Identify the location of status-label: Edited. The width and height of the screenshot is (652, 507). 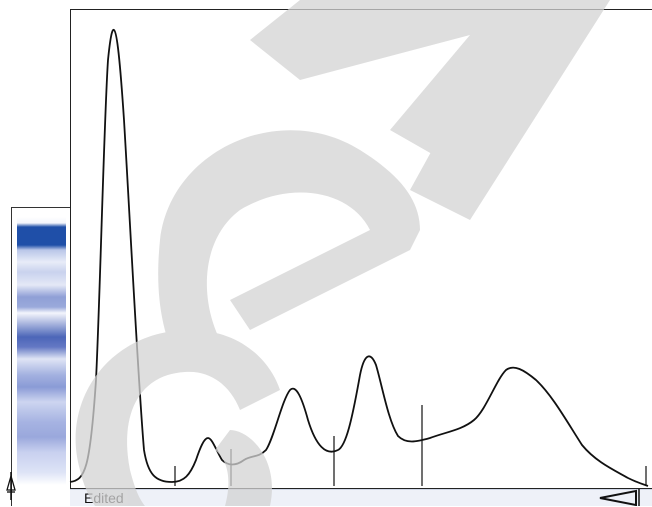
(104, 498).